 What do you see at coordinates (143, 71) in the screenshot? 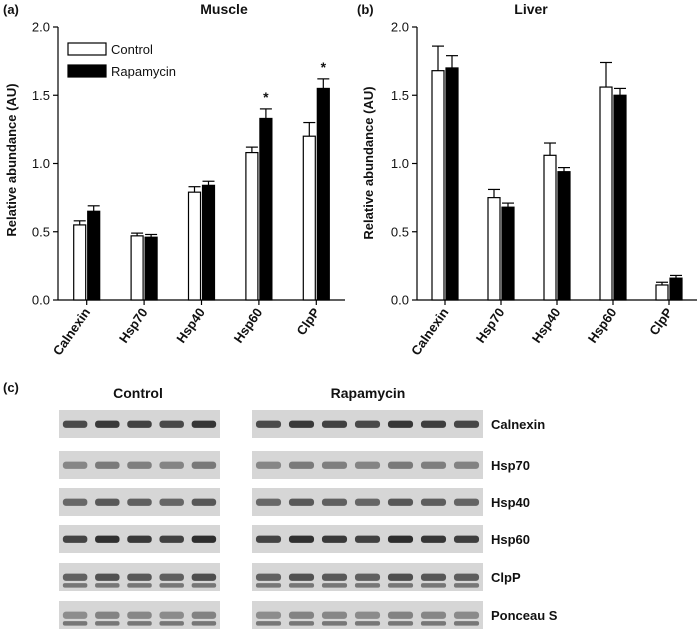
I see `legend-rapamycin-label: Rapamycin` at bounding box center [143, 71].